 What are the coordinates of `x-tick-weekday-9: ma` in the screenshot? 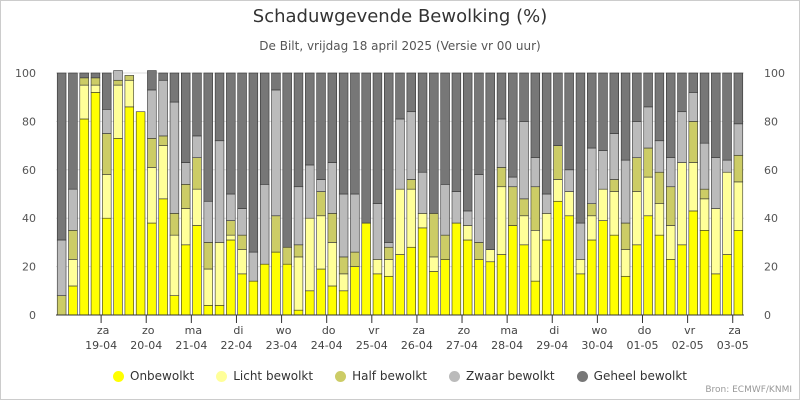 It's located at (508, 330).